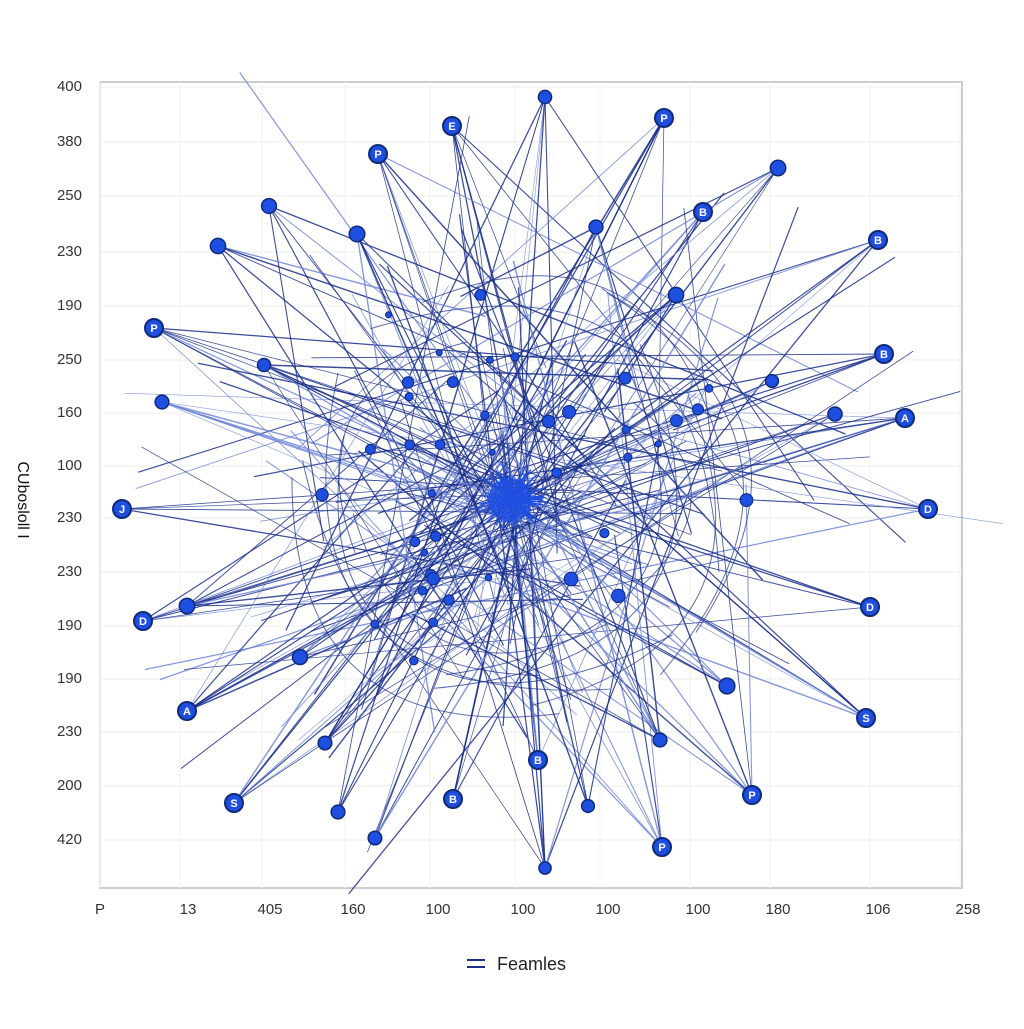 The width and height of the screenshot is (1024, 1029). Describe the element at coordinates (967, 909) in the screenshot. I see `x-tick-label: 258` at that location.